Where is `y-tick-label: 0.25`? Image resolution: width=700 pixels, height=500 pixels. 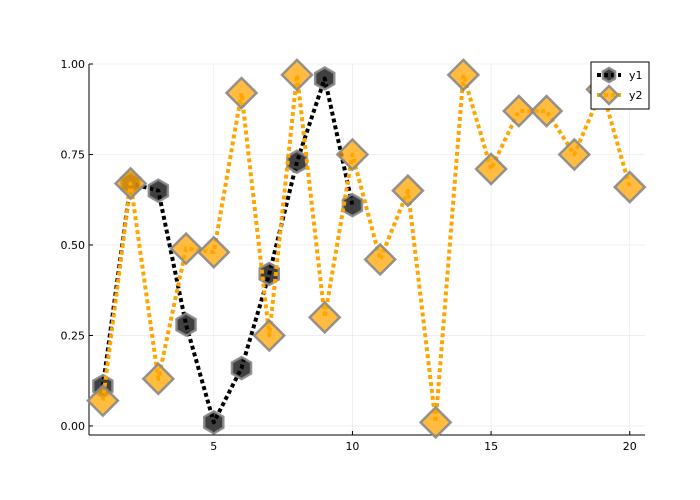 y-tick-label: 0.25 is located at coordinates (73, 335).